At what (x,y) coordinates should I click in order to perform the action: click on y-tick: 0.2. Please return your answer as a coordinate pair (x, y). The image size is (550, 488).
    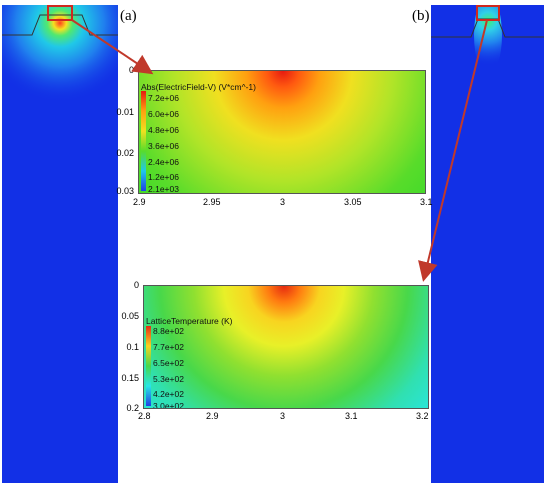
    Looking at the image, I should click on (132, 408).